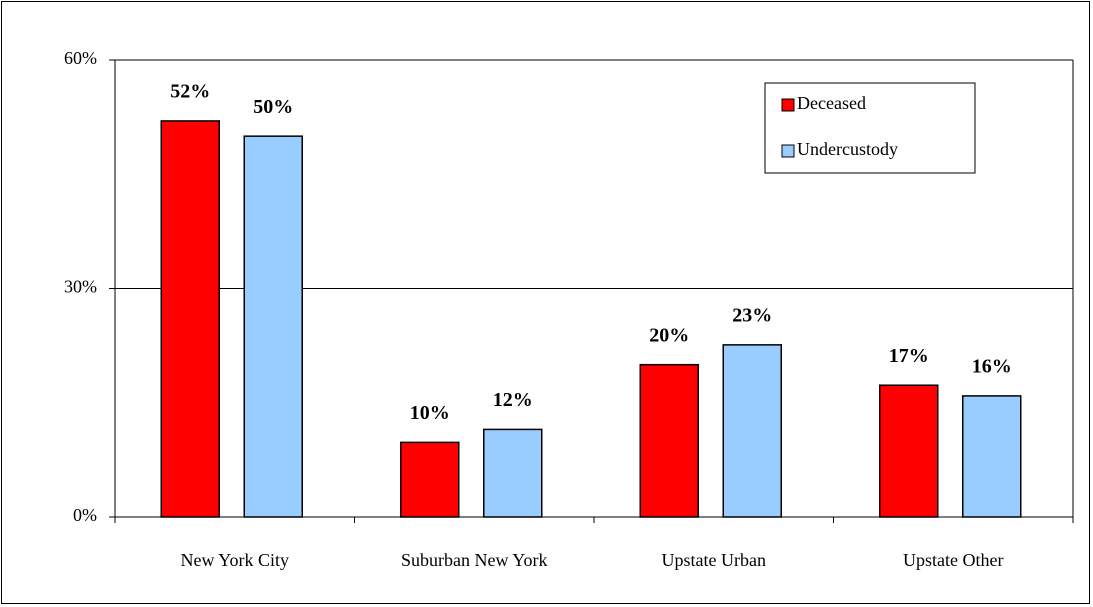 The height and width of the screenshot is (607, 1093). What do you see at coordinates (85, 515) in the screenshot?
I see `y-tick-label: 0%` at bounding box center [85, 515].